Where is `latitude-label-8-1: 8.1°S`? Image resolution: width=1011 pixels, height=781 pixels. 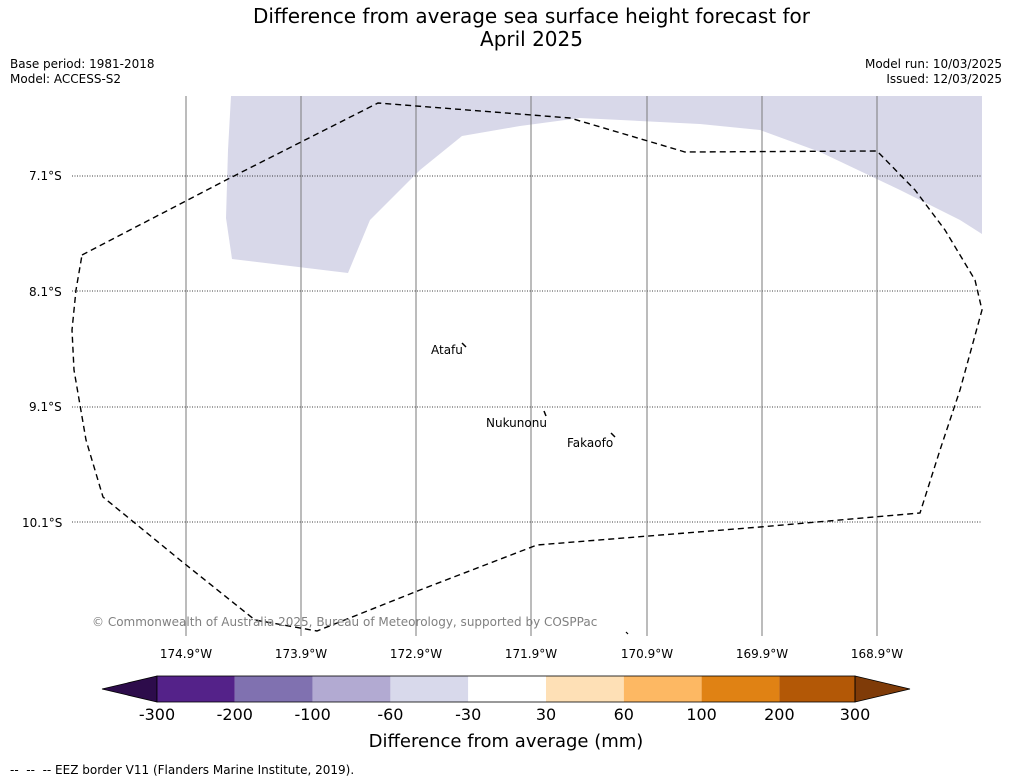
latitude-label-8-1: 8.1°S is located at coordinates (45, 292).